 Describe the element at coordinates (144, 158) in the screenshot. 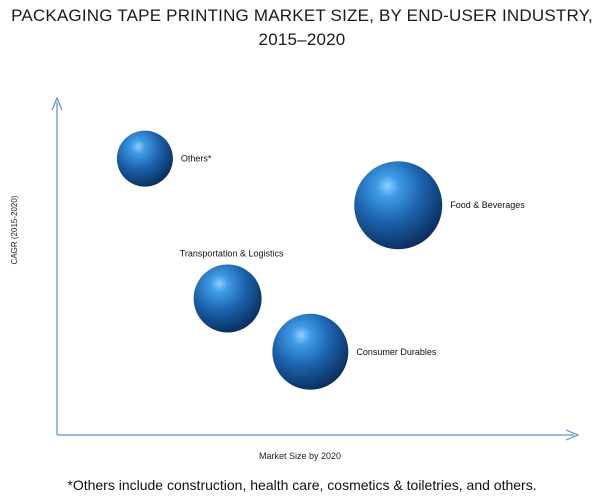

I see `bubble-others` at that location.